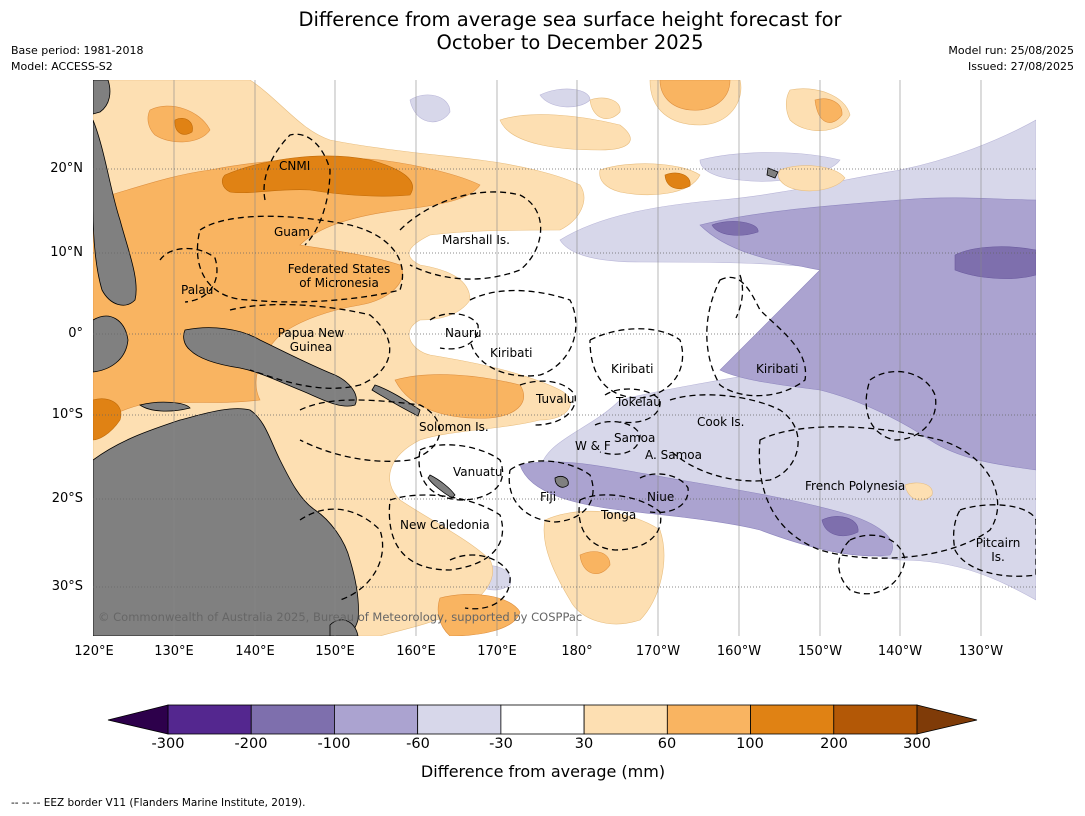 Image resolution: width=1085 pixels, height=816 pixels. What do you see at coordinates (638, 402) in the screenshot?
I see `label-tokelau: Tokelau` at bounding box center [638, 402].